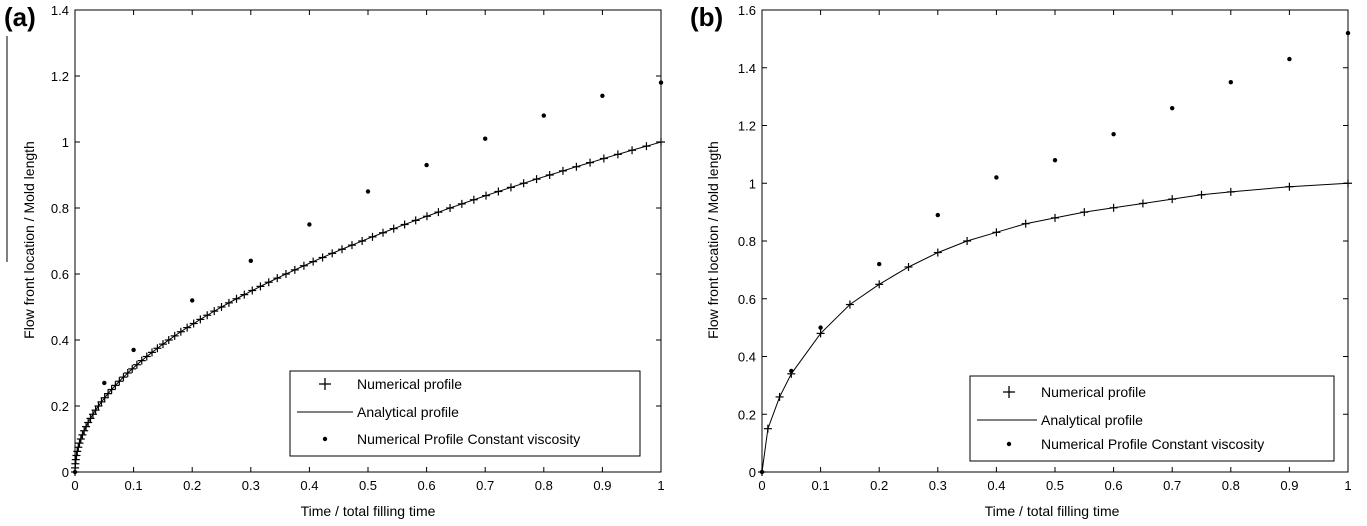 This screenshot has height=526, width=1367. What do you see at coordinates (1009, 444) in the screenshot?
I see `panel-b-legend-dot` at bounding box center [1009, 444].